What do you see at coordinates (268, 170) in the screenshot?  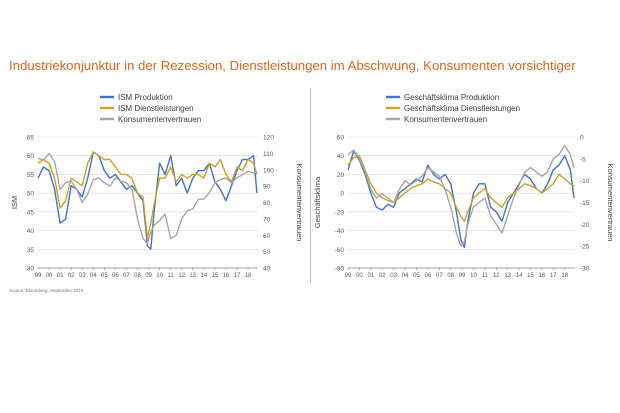 I see `y2-tick-label: 100` at bounding box center [268, 170].